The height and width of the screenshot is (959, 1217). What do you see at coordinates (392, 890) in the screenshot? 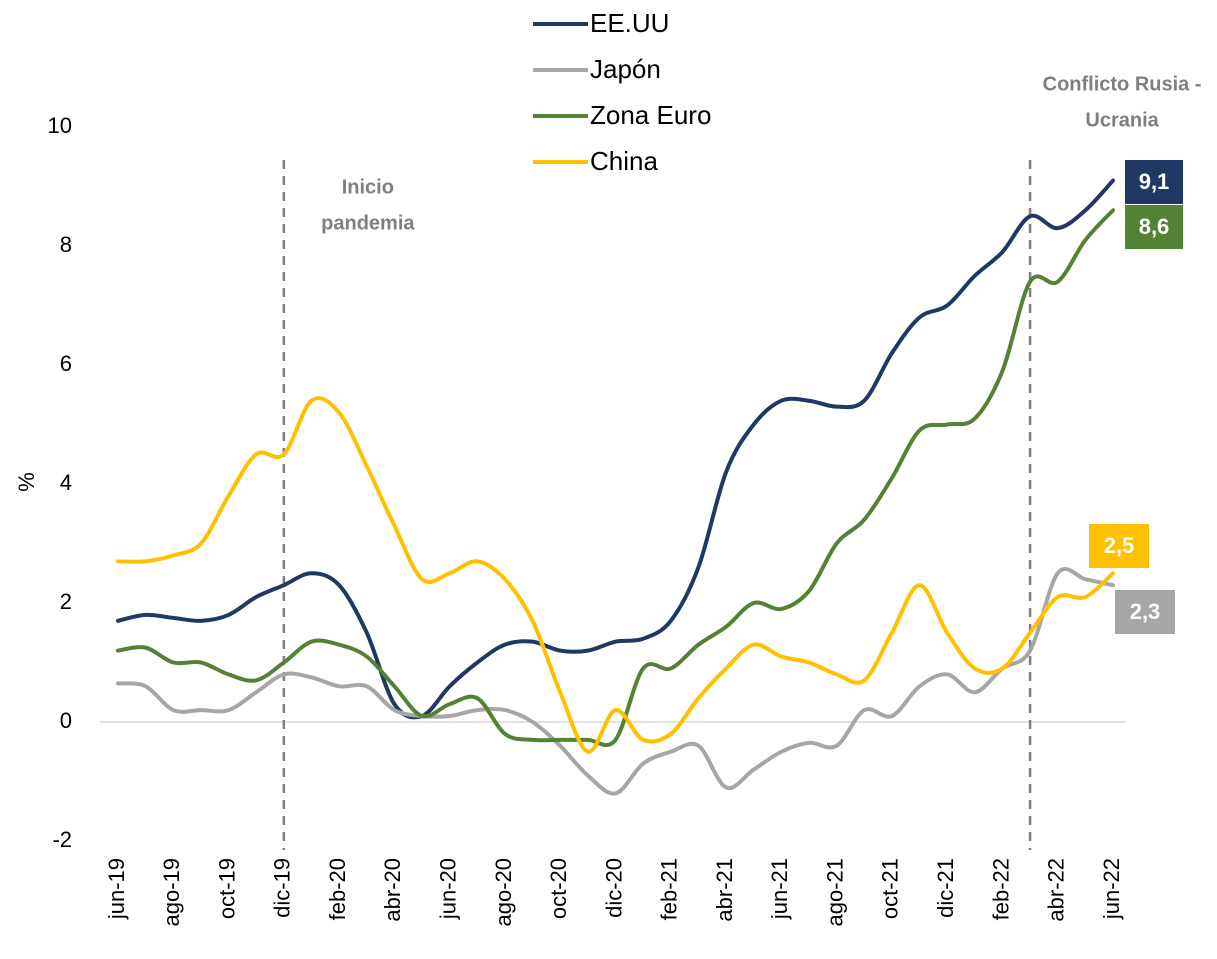
I see `x-tick-label: abr-20` at bounding box center [392, 890].